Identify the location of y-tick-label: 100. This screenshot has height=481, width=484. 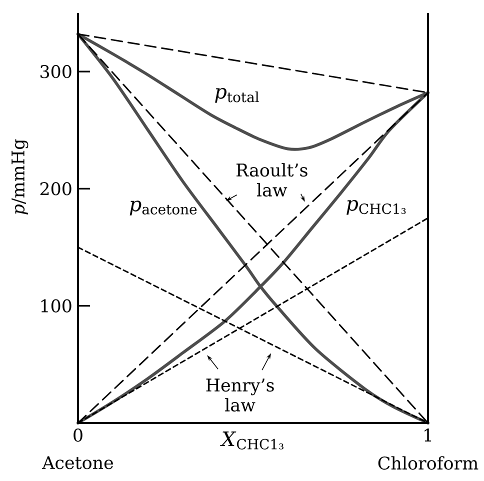
(56, 305).